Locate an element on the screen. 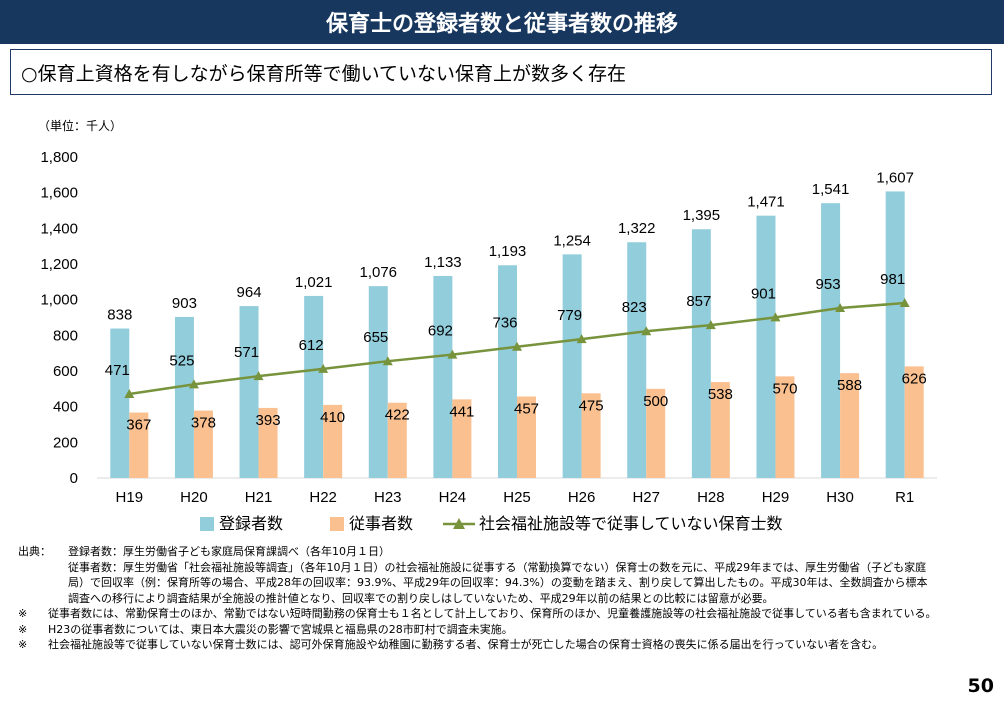  y-tick-label: 600 is located at coordinates (65, 371).